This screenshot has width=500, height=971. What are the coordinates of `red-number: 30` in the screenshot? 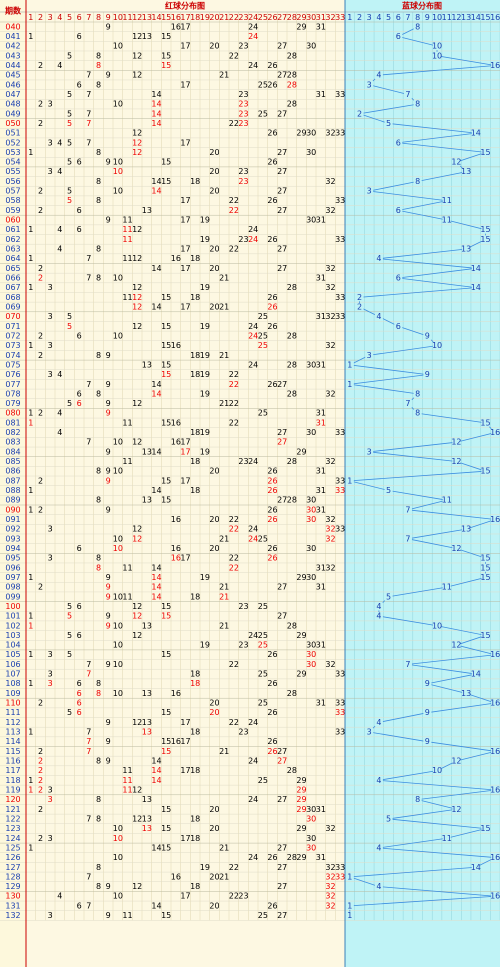 It's located at (311, 46).